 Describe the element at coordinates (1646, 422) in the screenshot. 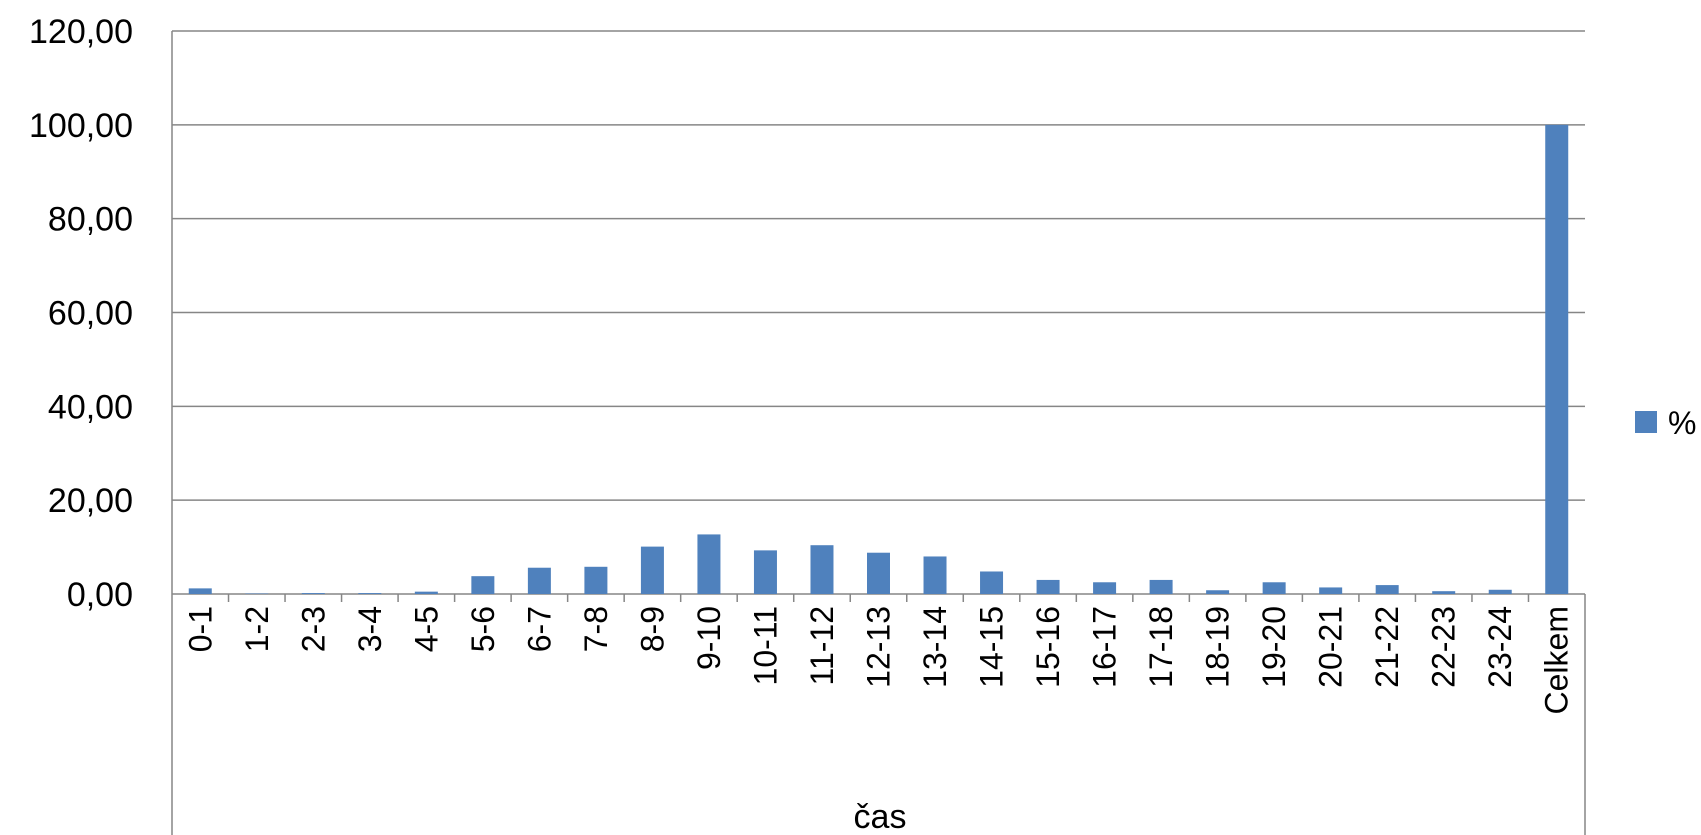

I see `legend-swatch` at that location.